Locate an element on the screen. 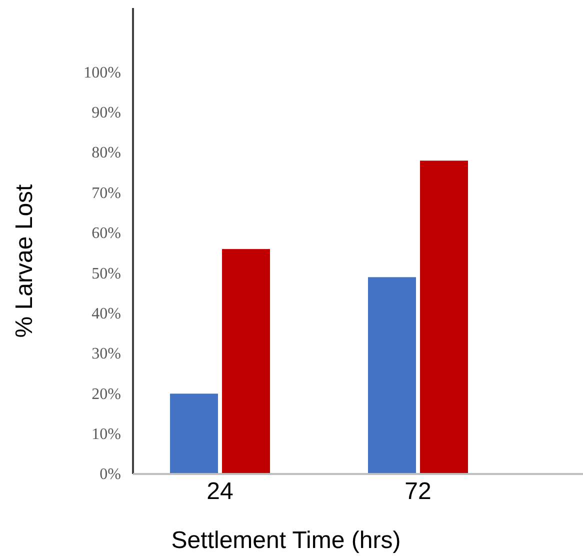 The image size is (583, 556). y-tick-label: 50% is located at coordinates (106, 273).